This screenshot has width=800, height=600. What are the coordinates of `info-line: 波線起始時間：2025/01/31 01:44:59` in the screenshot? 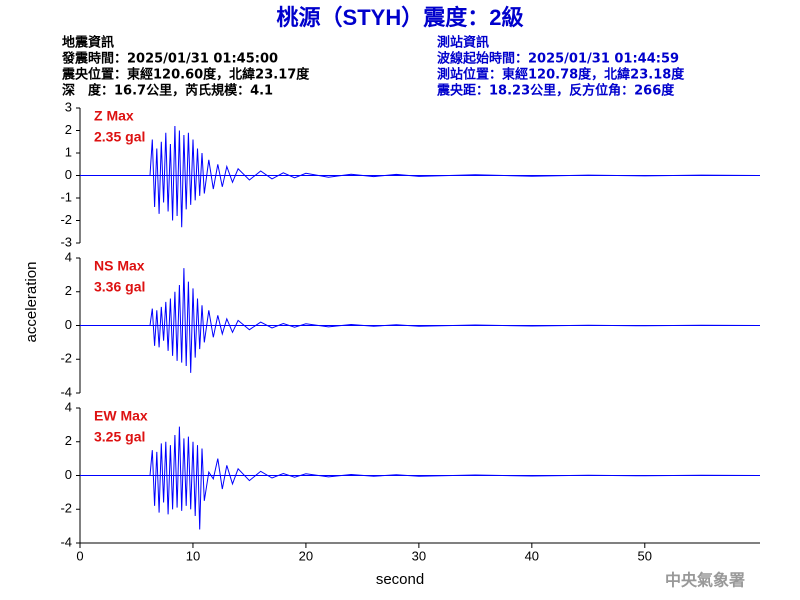 It's located at (558, 59).